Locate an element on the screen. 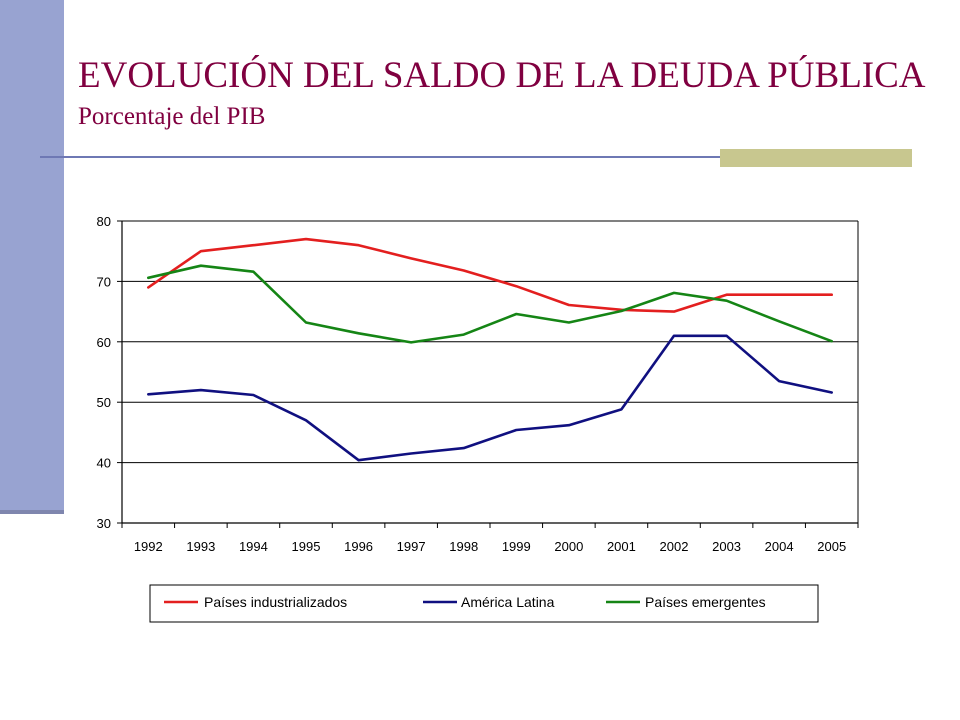  x-tick-label: 1998 is located at coordinates (463, 546).